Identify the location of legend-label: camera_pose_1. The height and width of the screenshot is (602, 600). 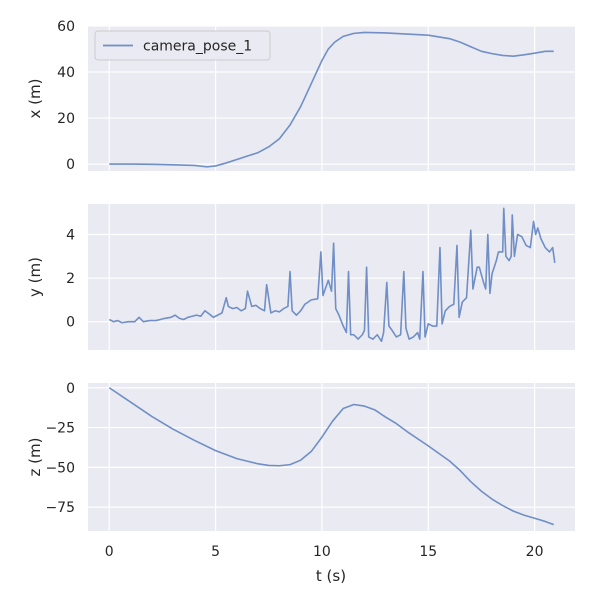
(197, 47).